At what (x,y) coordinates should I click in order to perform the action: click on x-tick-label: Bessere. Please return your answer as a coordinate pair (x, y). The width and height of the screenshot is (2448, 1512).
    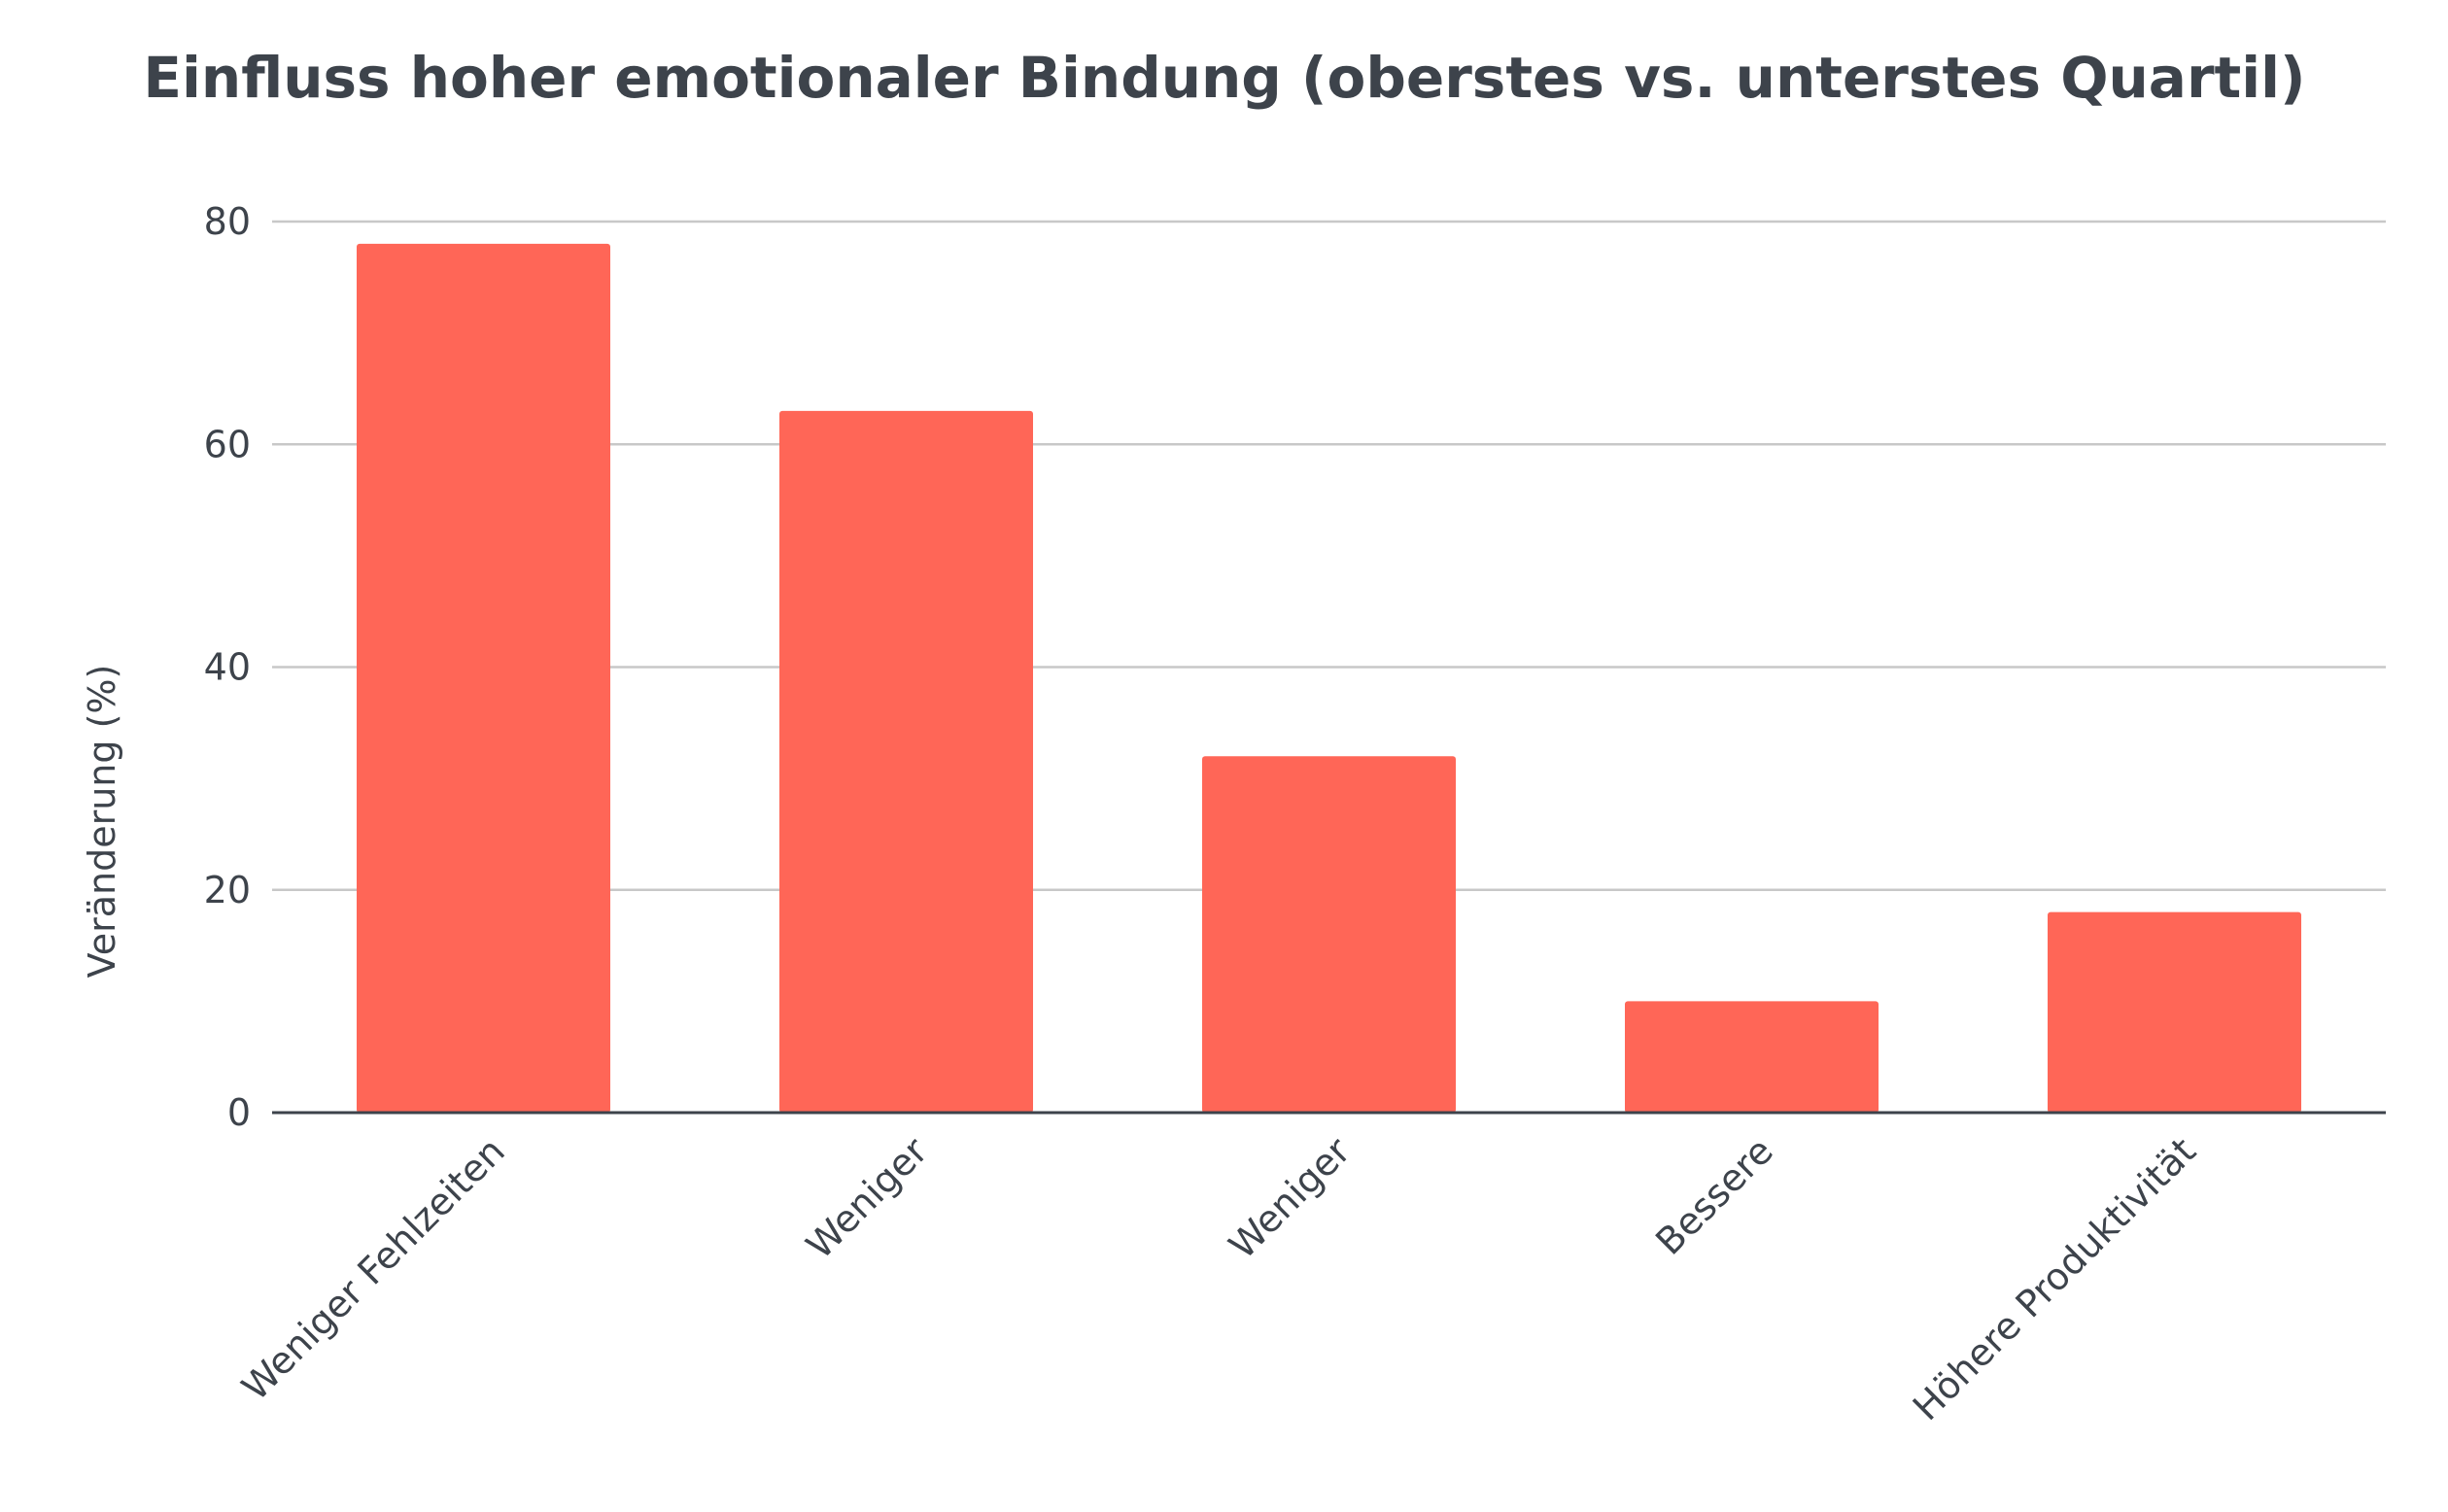
    Looking at the image, I should click on (1714, 1196).